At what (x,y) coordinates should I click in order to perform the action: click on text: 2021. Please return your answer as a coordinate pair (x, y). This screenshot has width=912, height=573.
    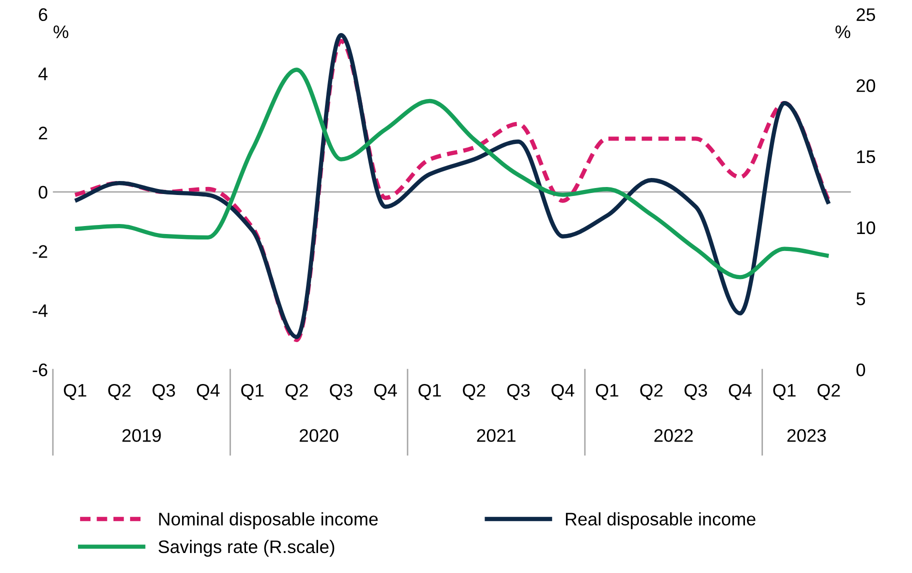
    Looking at the image, I should click on (496, 435).